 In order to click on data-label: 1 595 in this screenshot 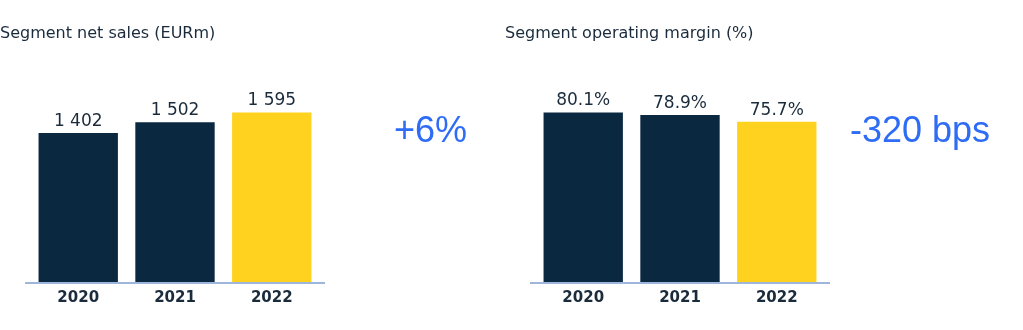, I will do `click(272, 99)`.